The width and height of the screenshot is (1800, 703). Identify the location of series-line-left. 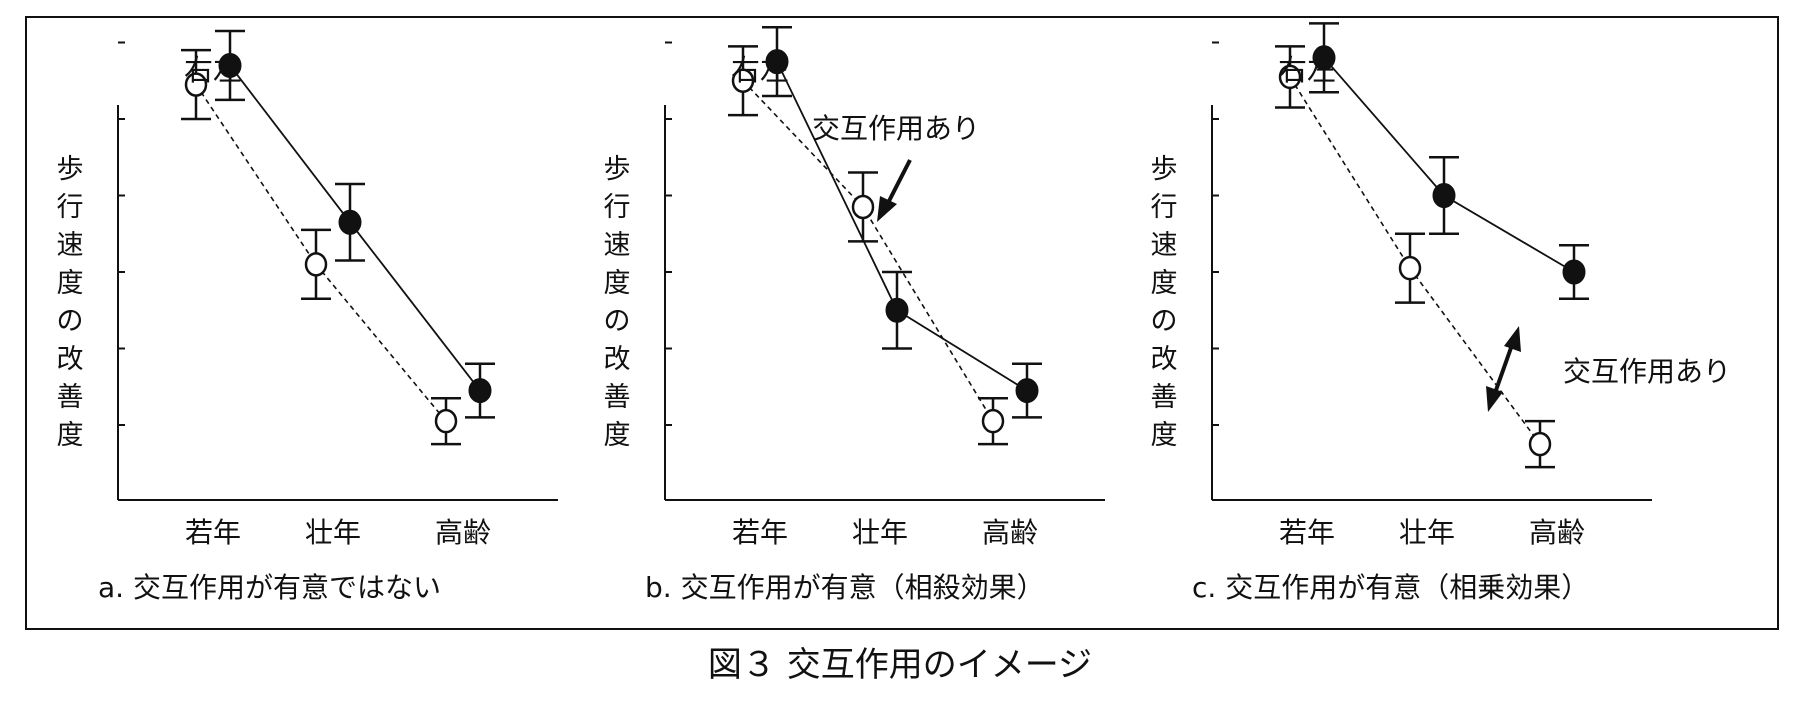
(321, 253).